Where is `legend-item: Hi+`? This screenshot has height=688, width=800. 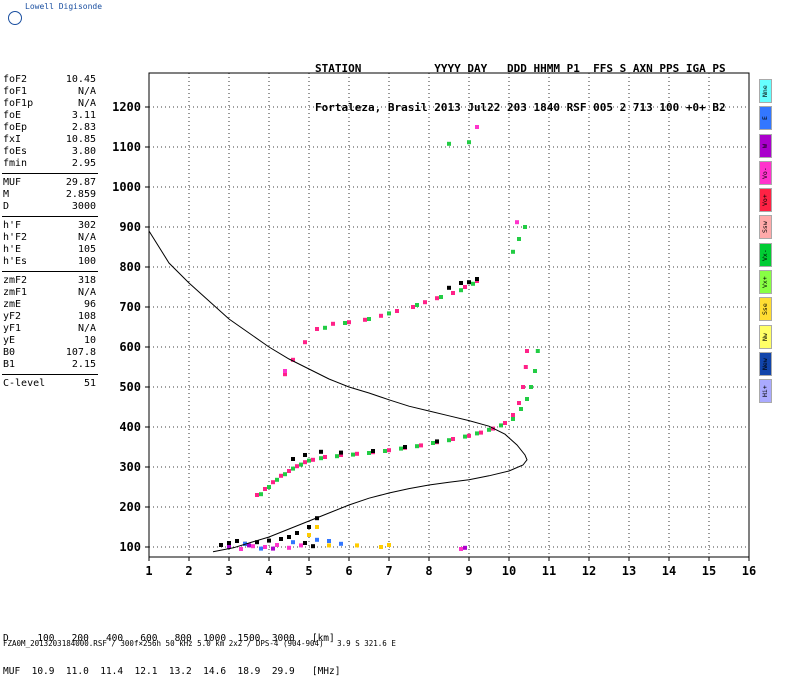
legend-item: Hi+ is located at coordinates (765, 391).